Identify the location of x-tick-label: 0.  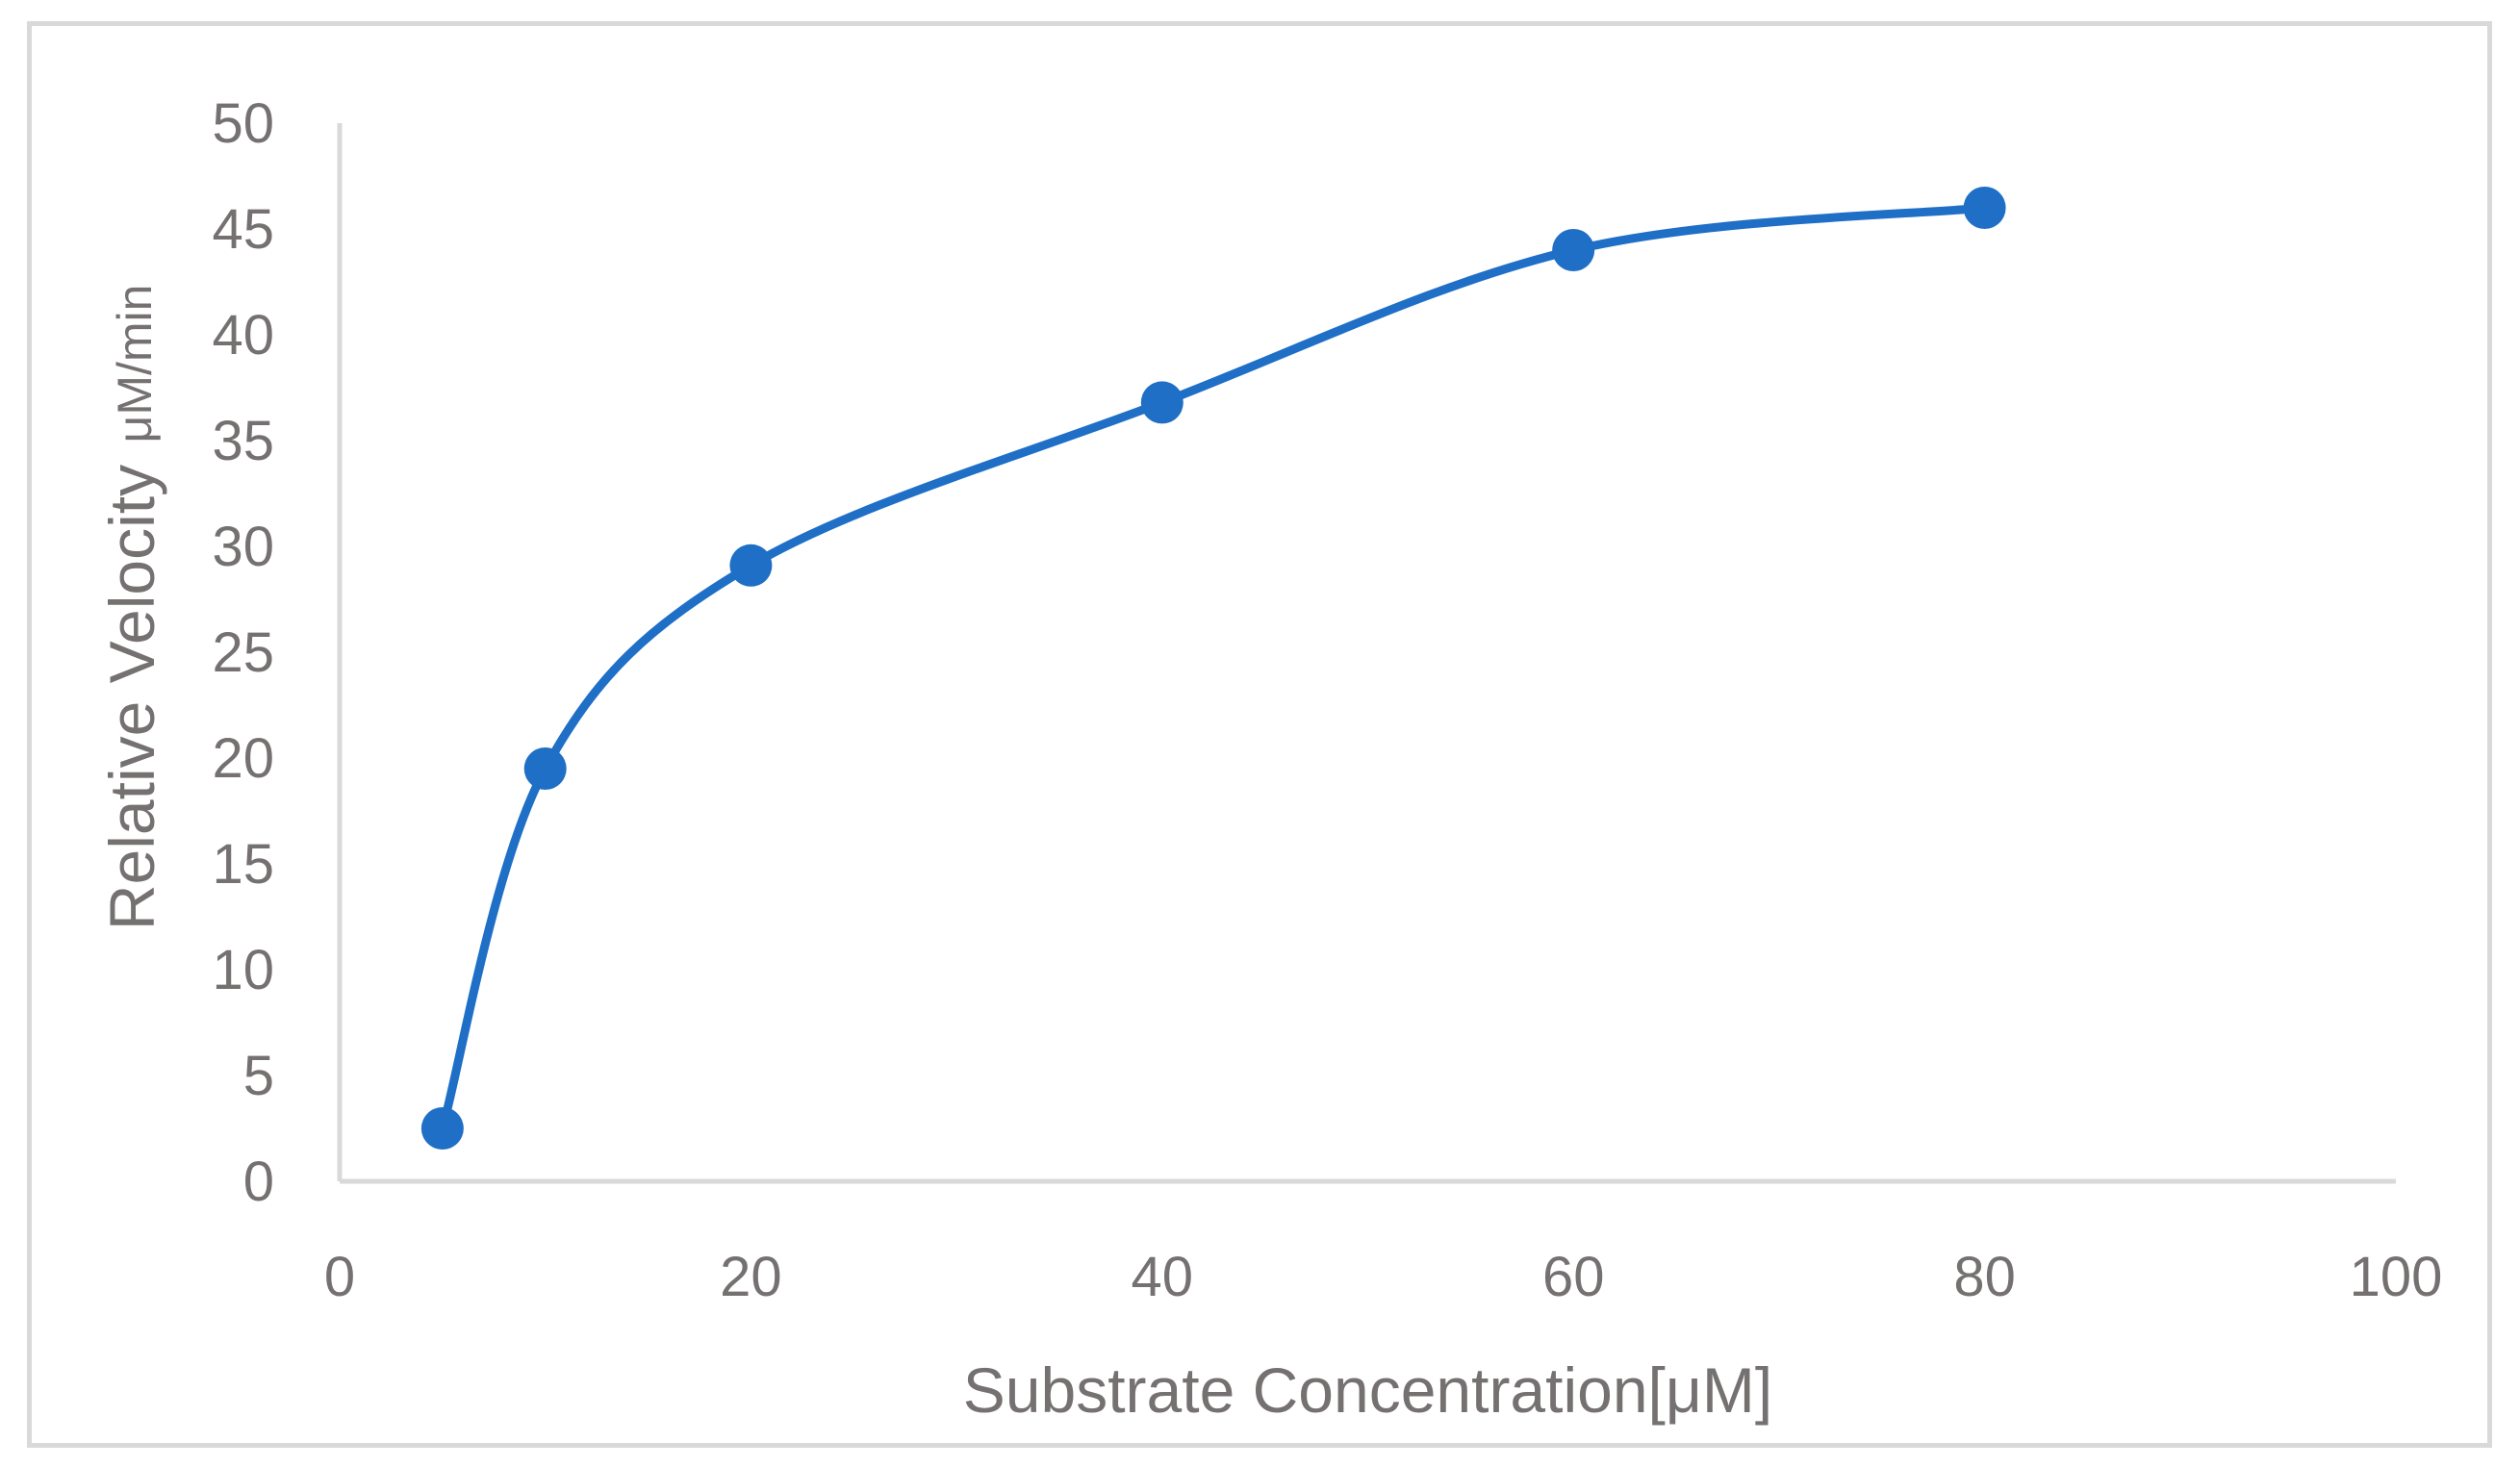
(340, 1277).